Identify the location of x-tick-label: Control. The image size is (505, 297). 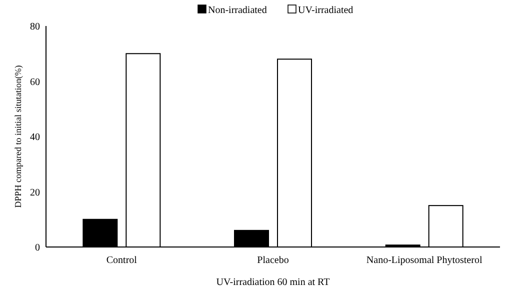
(122, 260).